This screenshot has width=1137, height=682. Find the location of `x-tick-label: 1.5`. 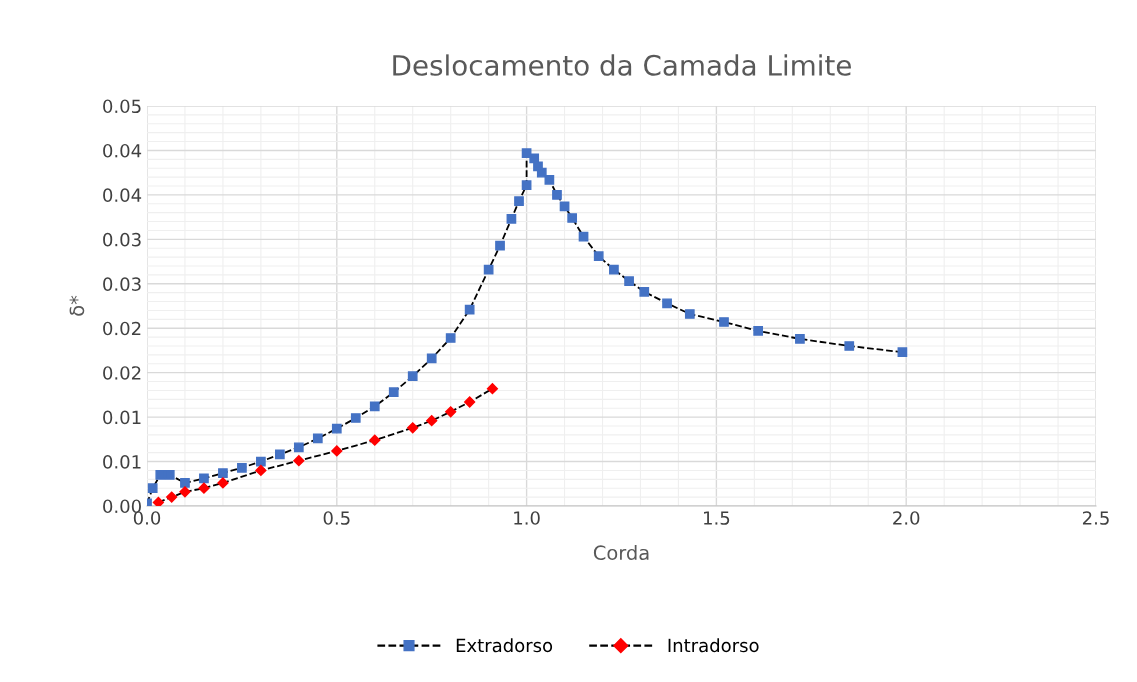

x-tick-label: 1.5 is located at coordinates (717, 518).